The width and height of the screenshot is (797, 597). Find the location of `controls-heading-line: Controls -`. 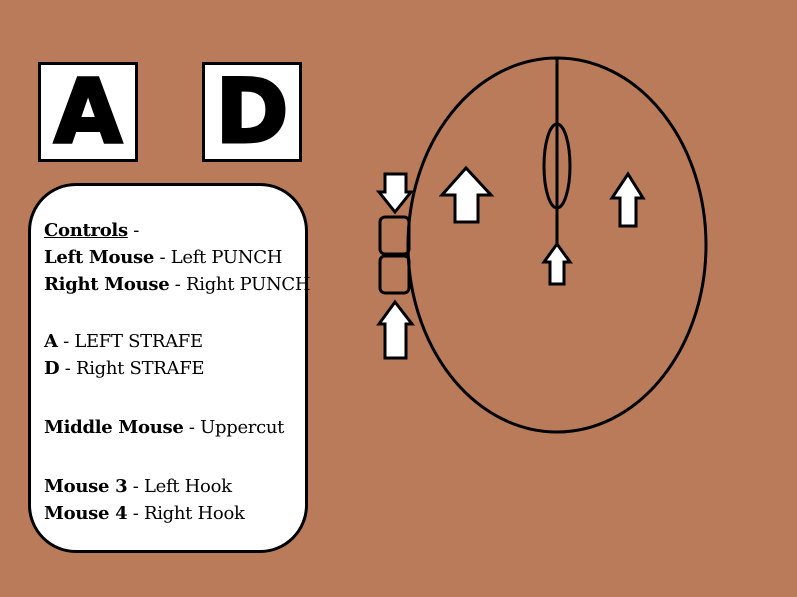

controls-heading-line: Controls - is located at coordinates (91, 230).